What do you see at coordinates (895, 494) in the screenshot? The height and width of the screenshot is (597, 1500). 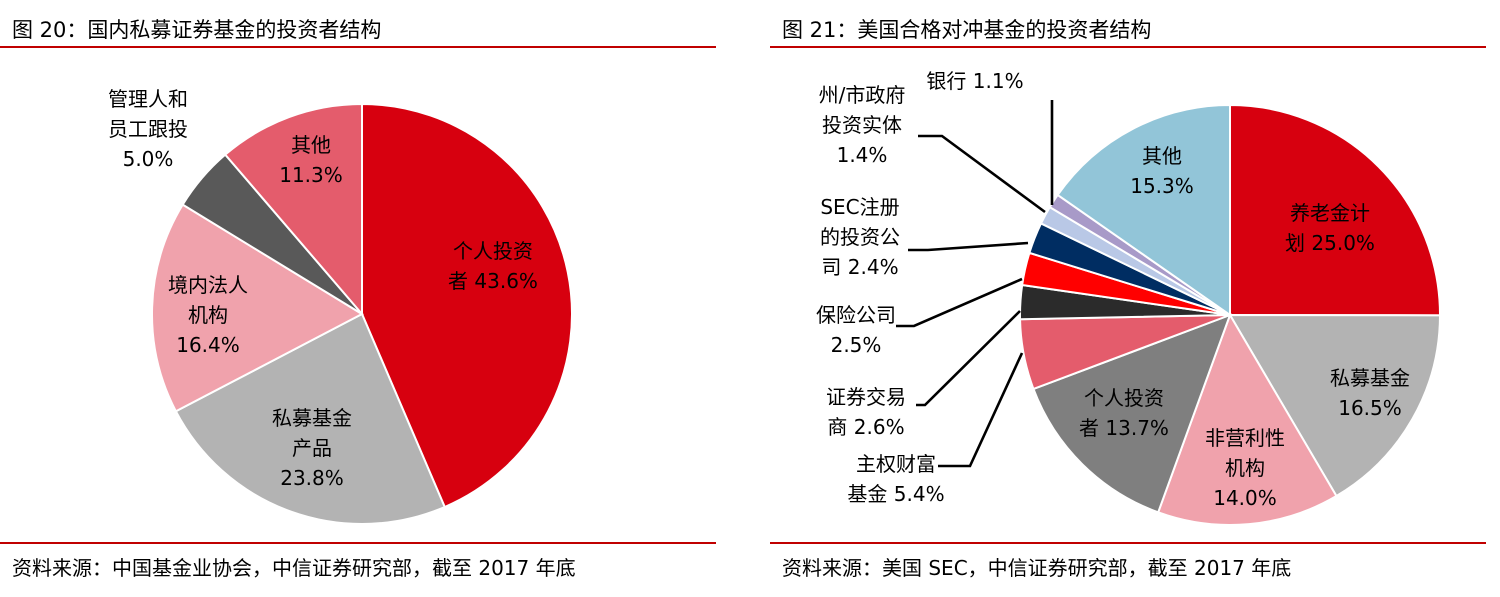 I see `slice-label-line: 基金 5.4%` at bounding box center [895, 494].